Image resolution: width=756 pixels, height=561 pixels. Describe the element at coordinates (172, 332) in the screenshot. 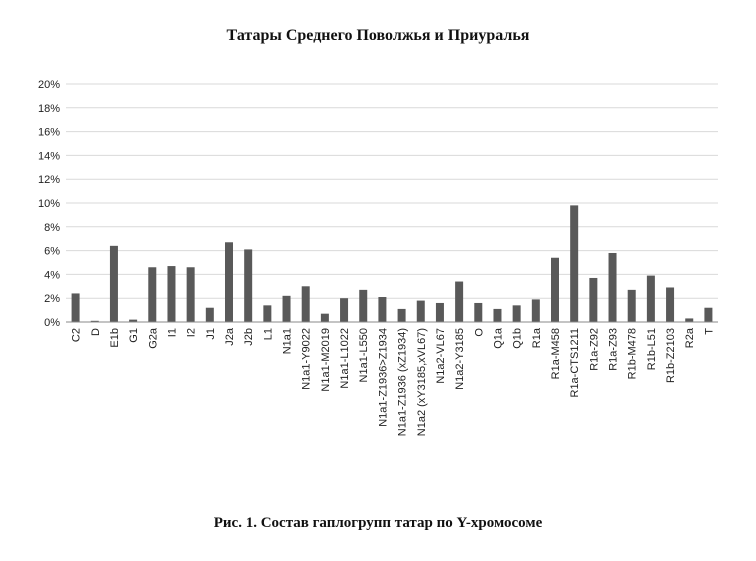

I see `x-tick-label: I1` at that location.